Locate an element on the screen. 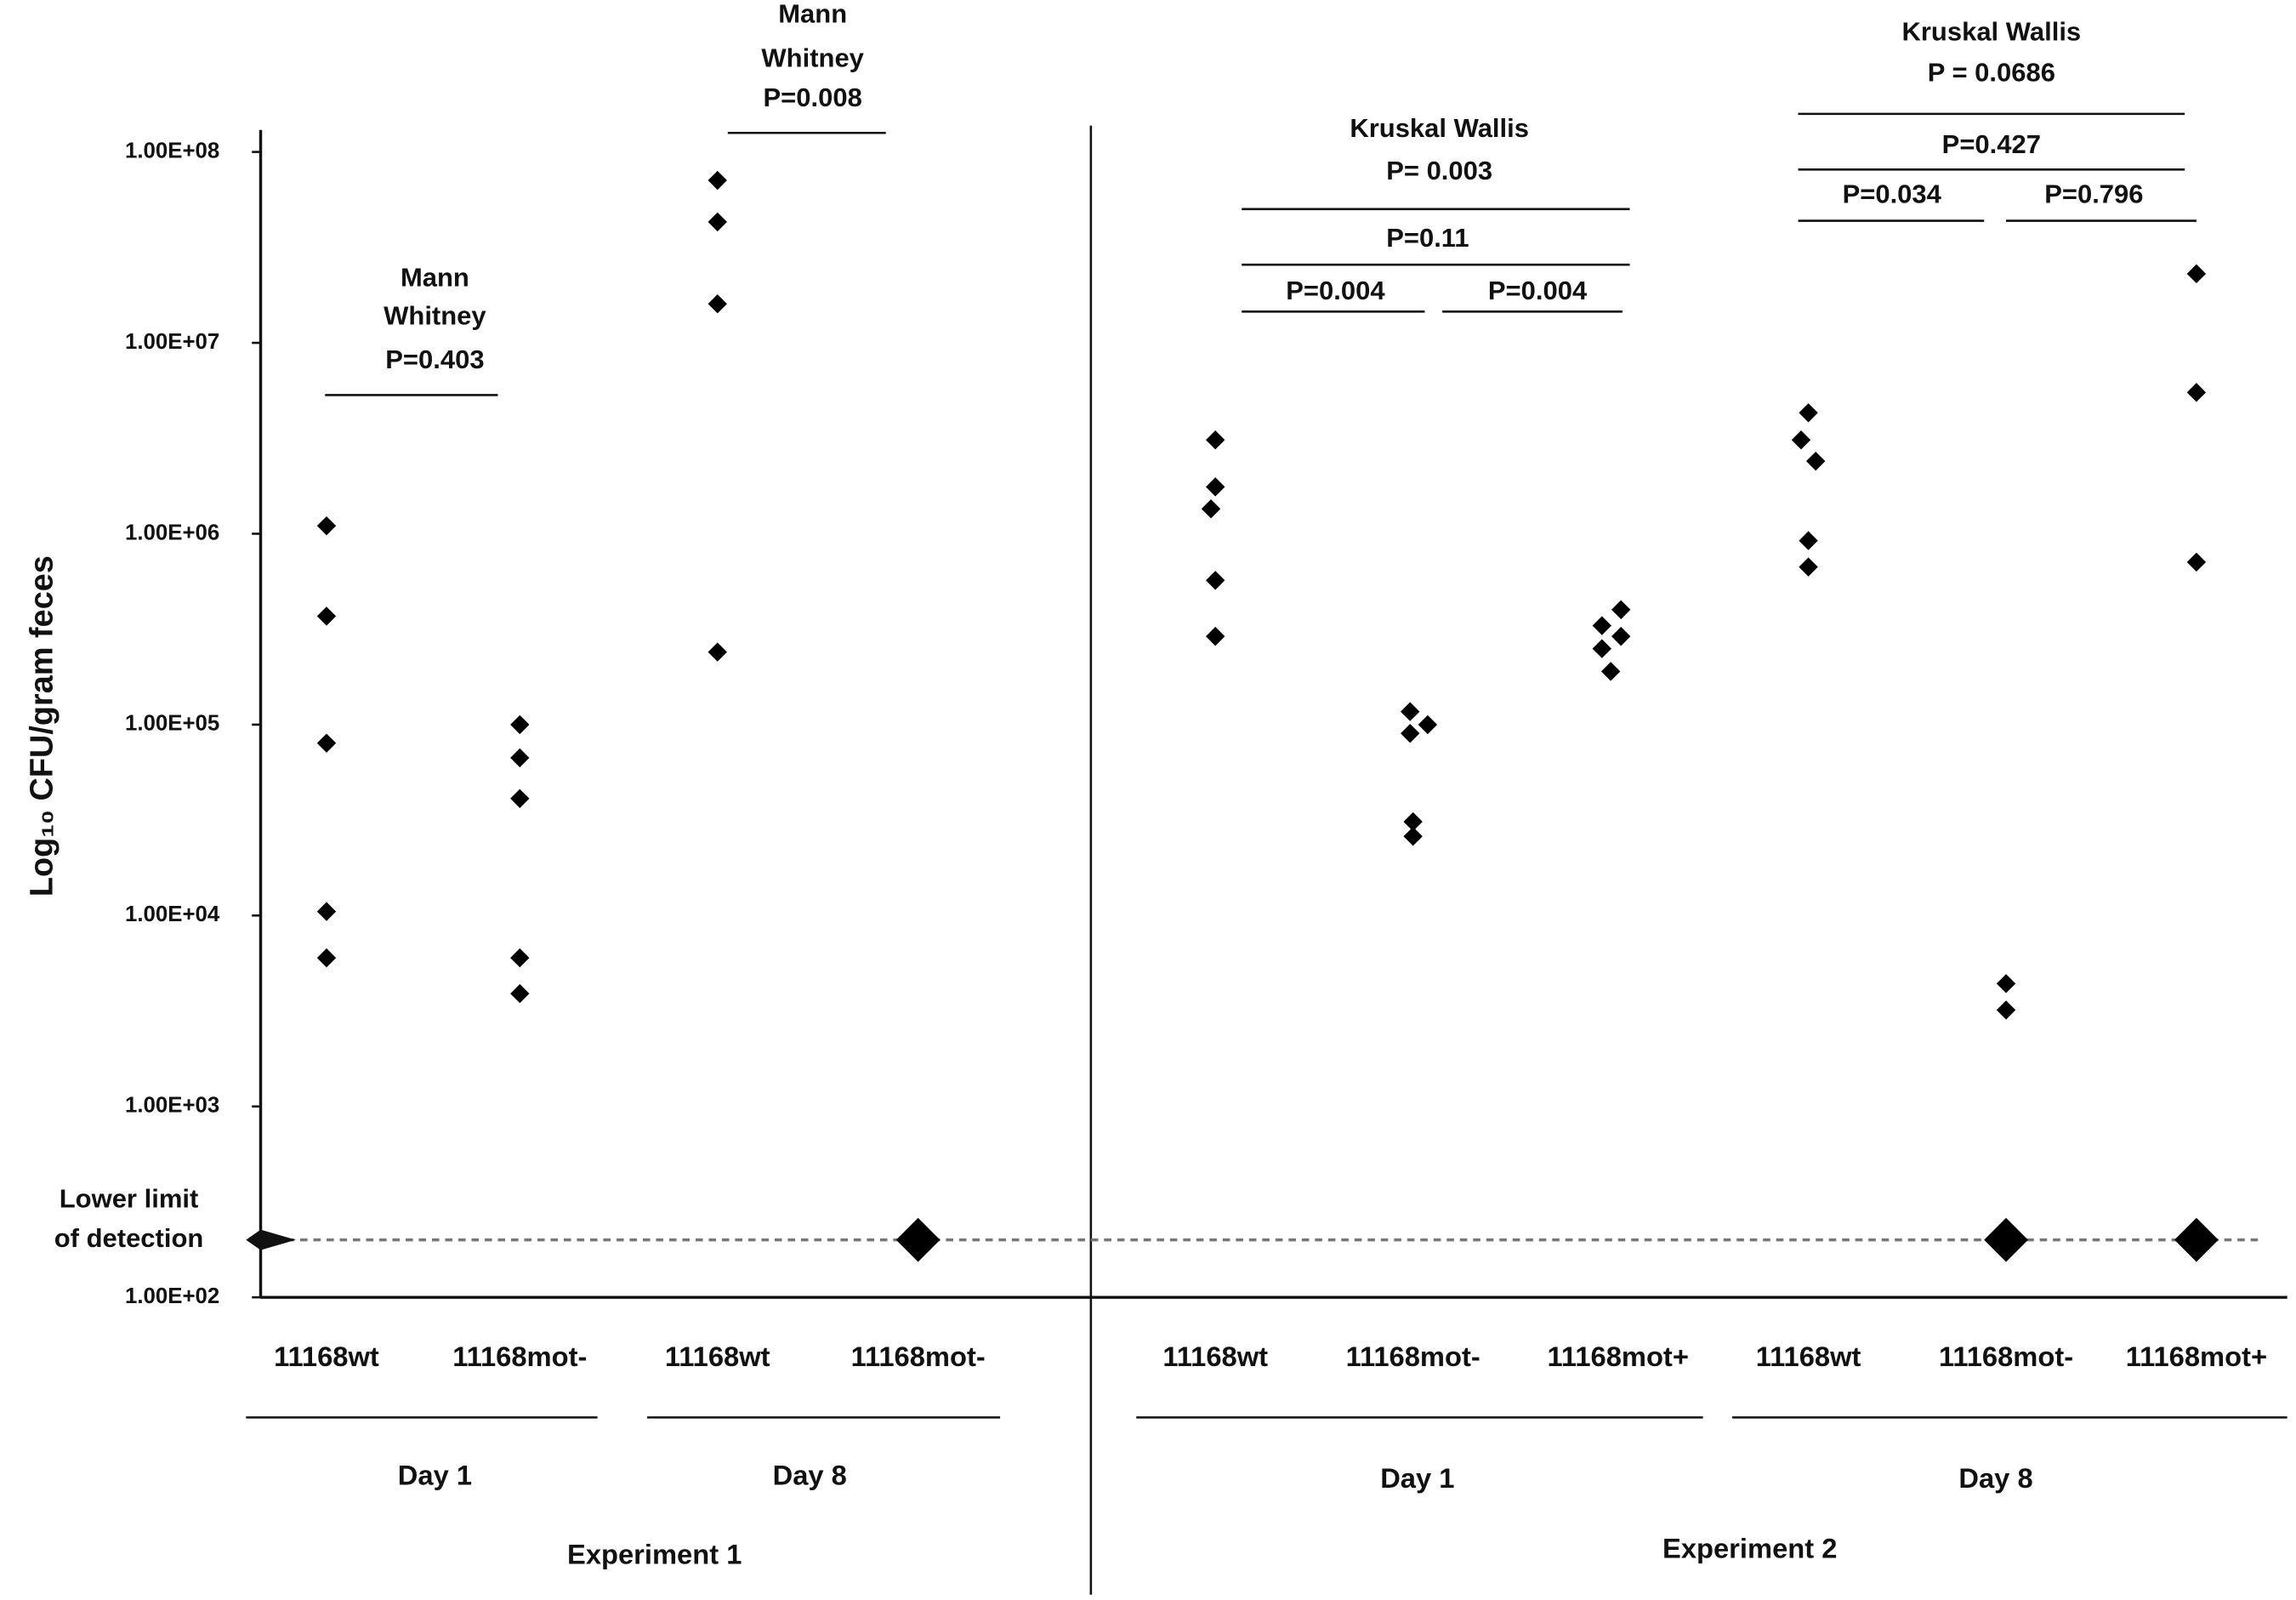  annotation-text: P = 0.0686 is located at coordinates (1991, 73).